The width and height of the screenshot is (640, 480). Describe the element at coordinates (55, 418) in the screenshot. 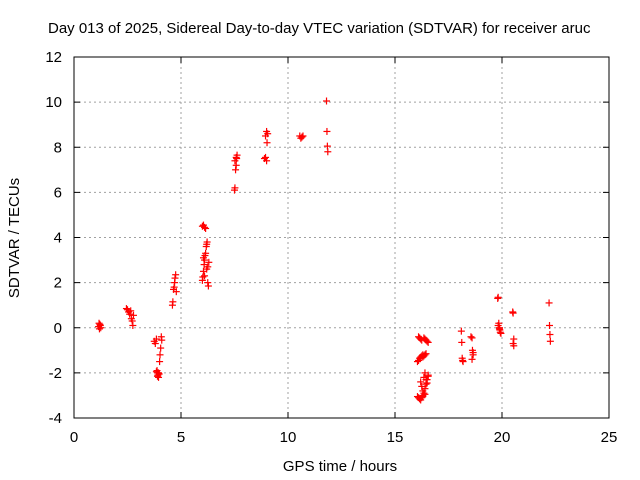

I see `y-tick-label: -4` at that location.